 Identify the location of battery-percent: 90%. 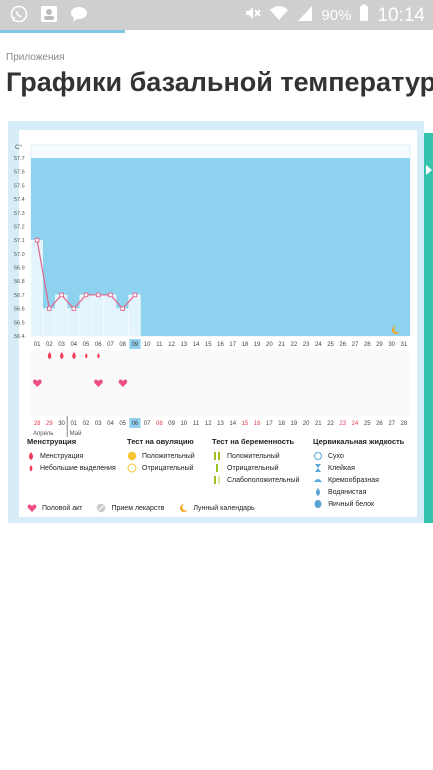
(336, 15).